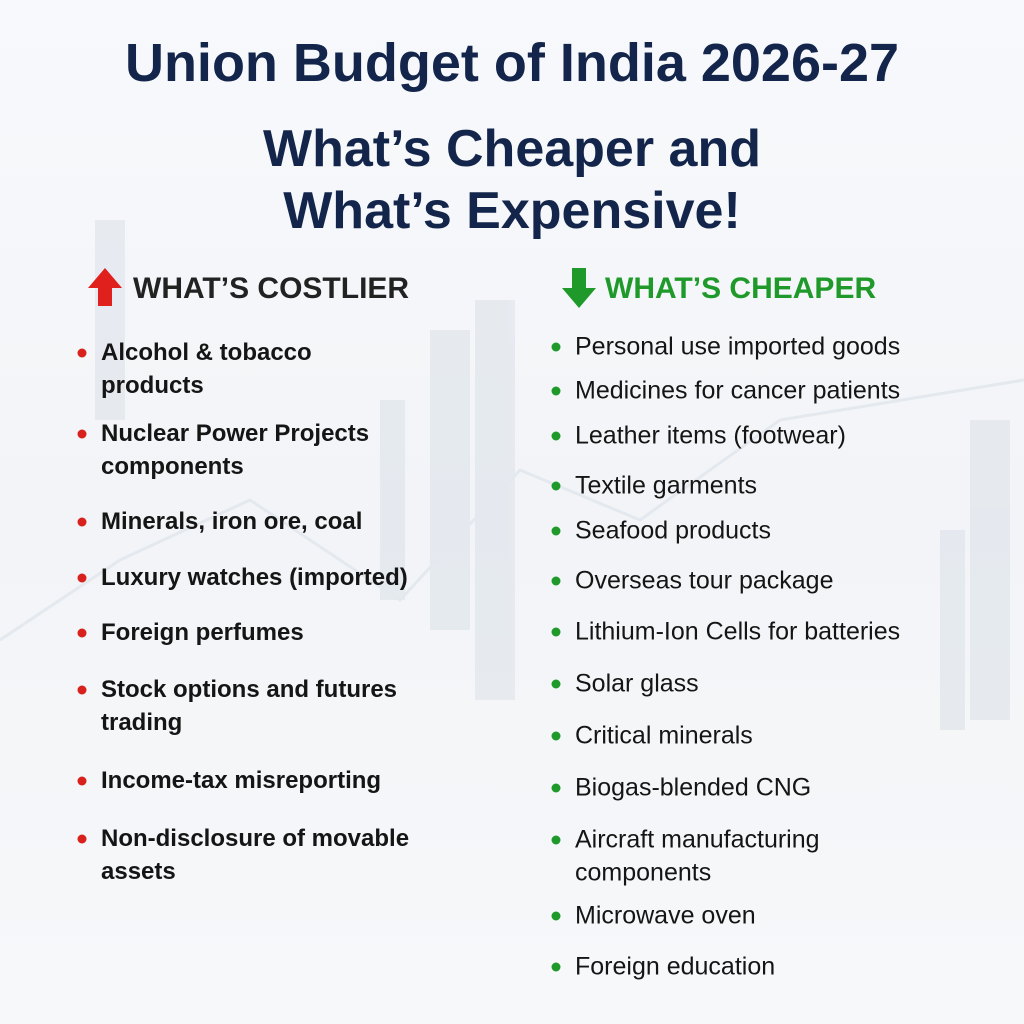 Image resolution: width=1024 pixels, height=1024 pixels. I want to click on item-text: Seafood products, so click(673, 530).